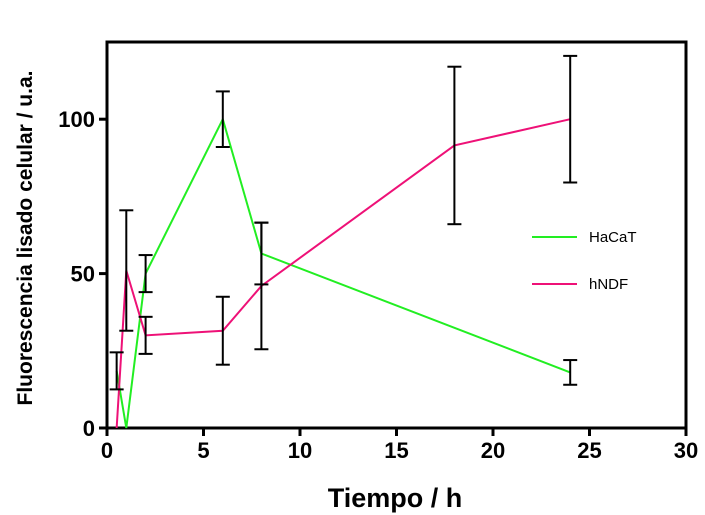 The image size is (705, 515). What do you see at coordinates (589, 450) in the screenshot?
I see `x-tick-label: 25` at bounding box center [589, 450].